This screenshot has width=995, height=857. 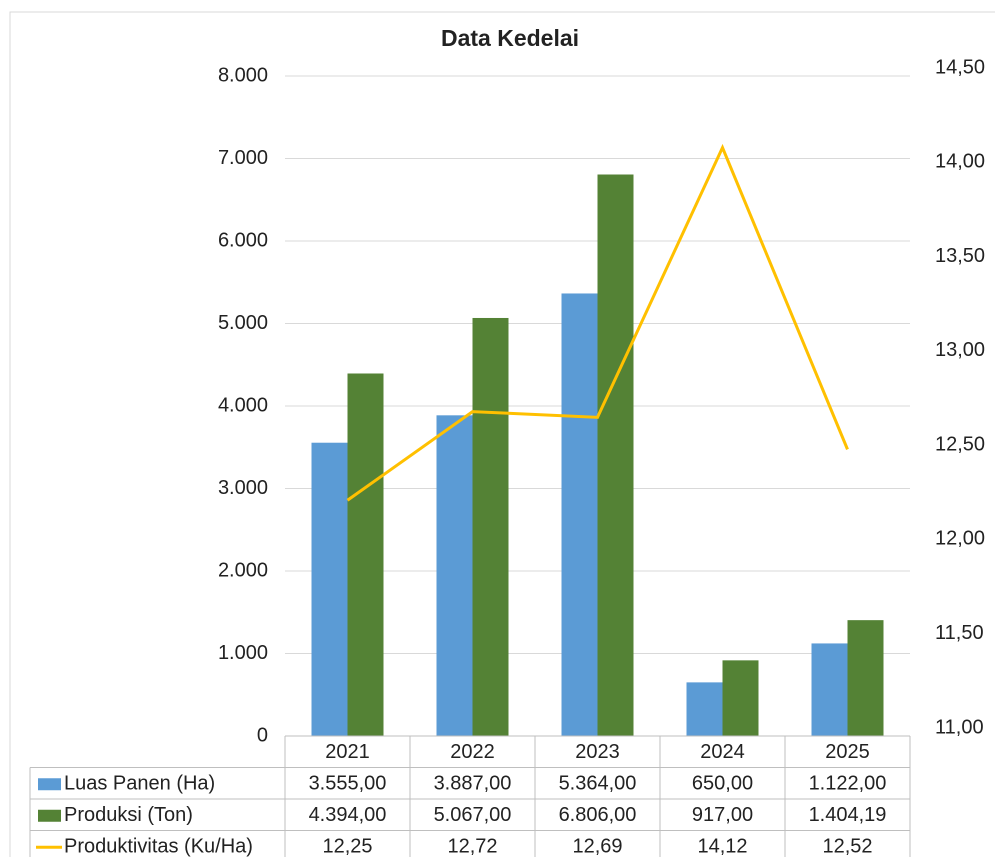 I want to click on x-tick-label: 2025, so click(x=847, y=752).